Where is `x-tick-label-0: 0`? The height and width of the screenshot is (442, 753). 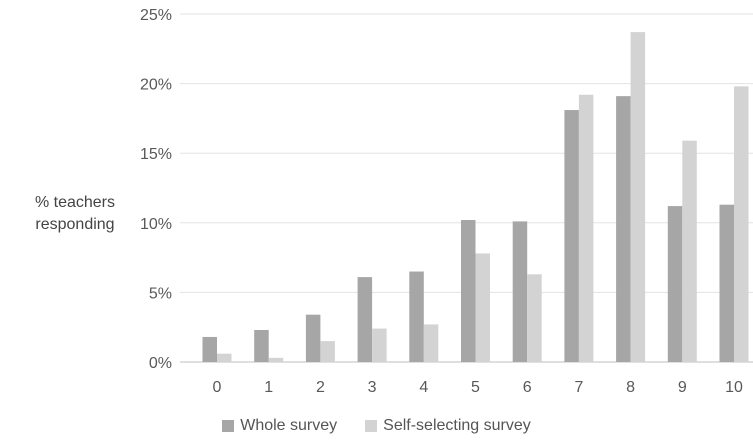
x-tick-label-0: 0 is located at coordinates (217, 387).